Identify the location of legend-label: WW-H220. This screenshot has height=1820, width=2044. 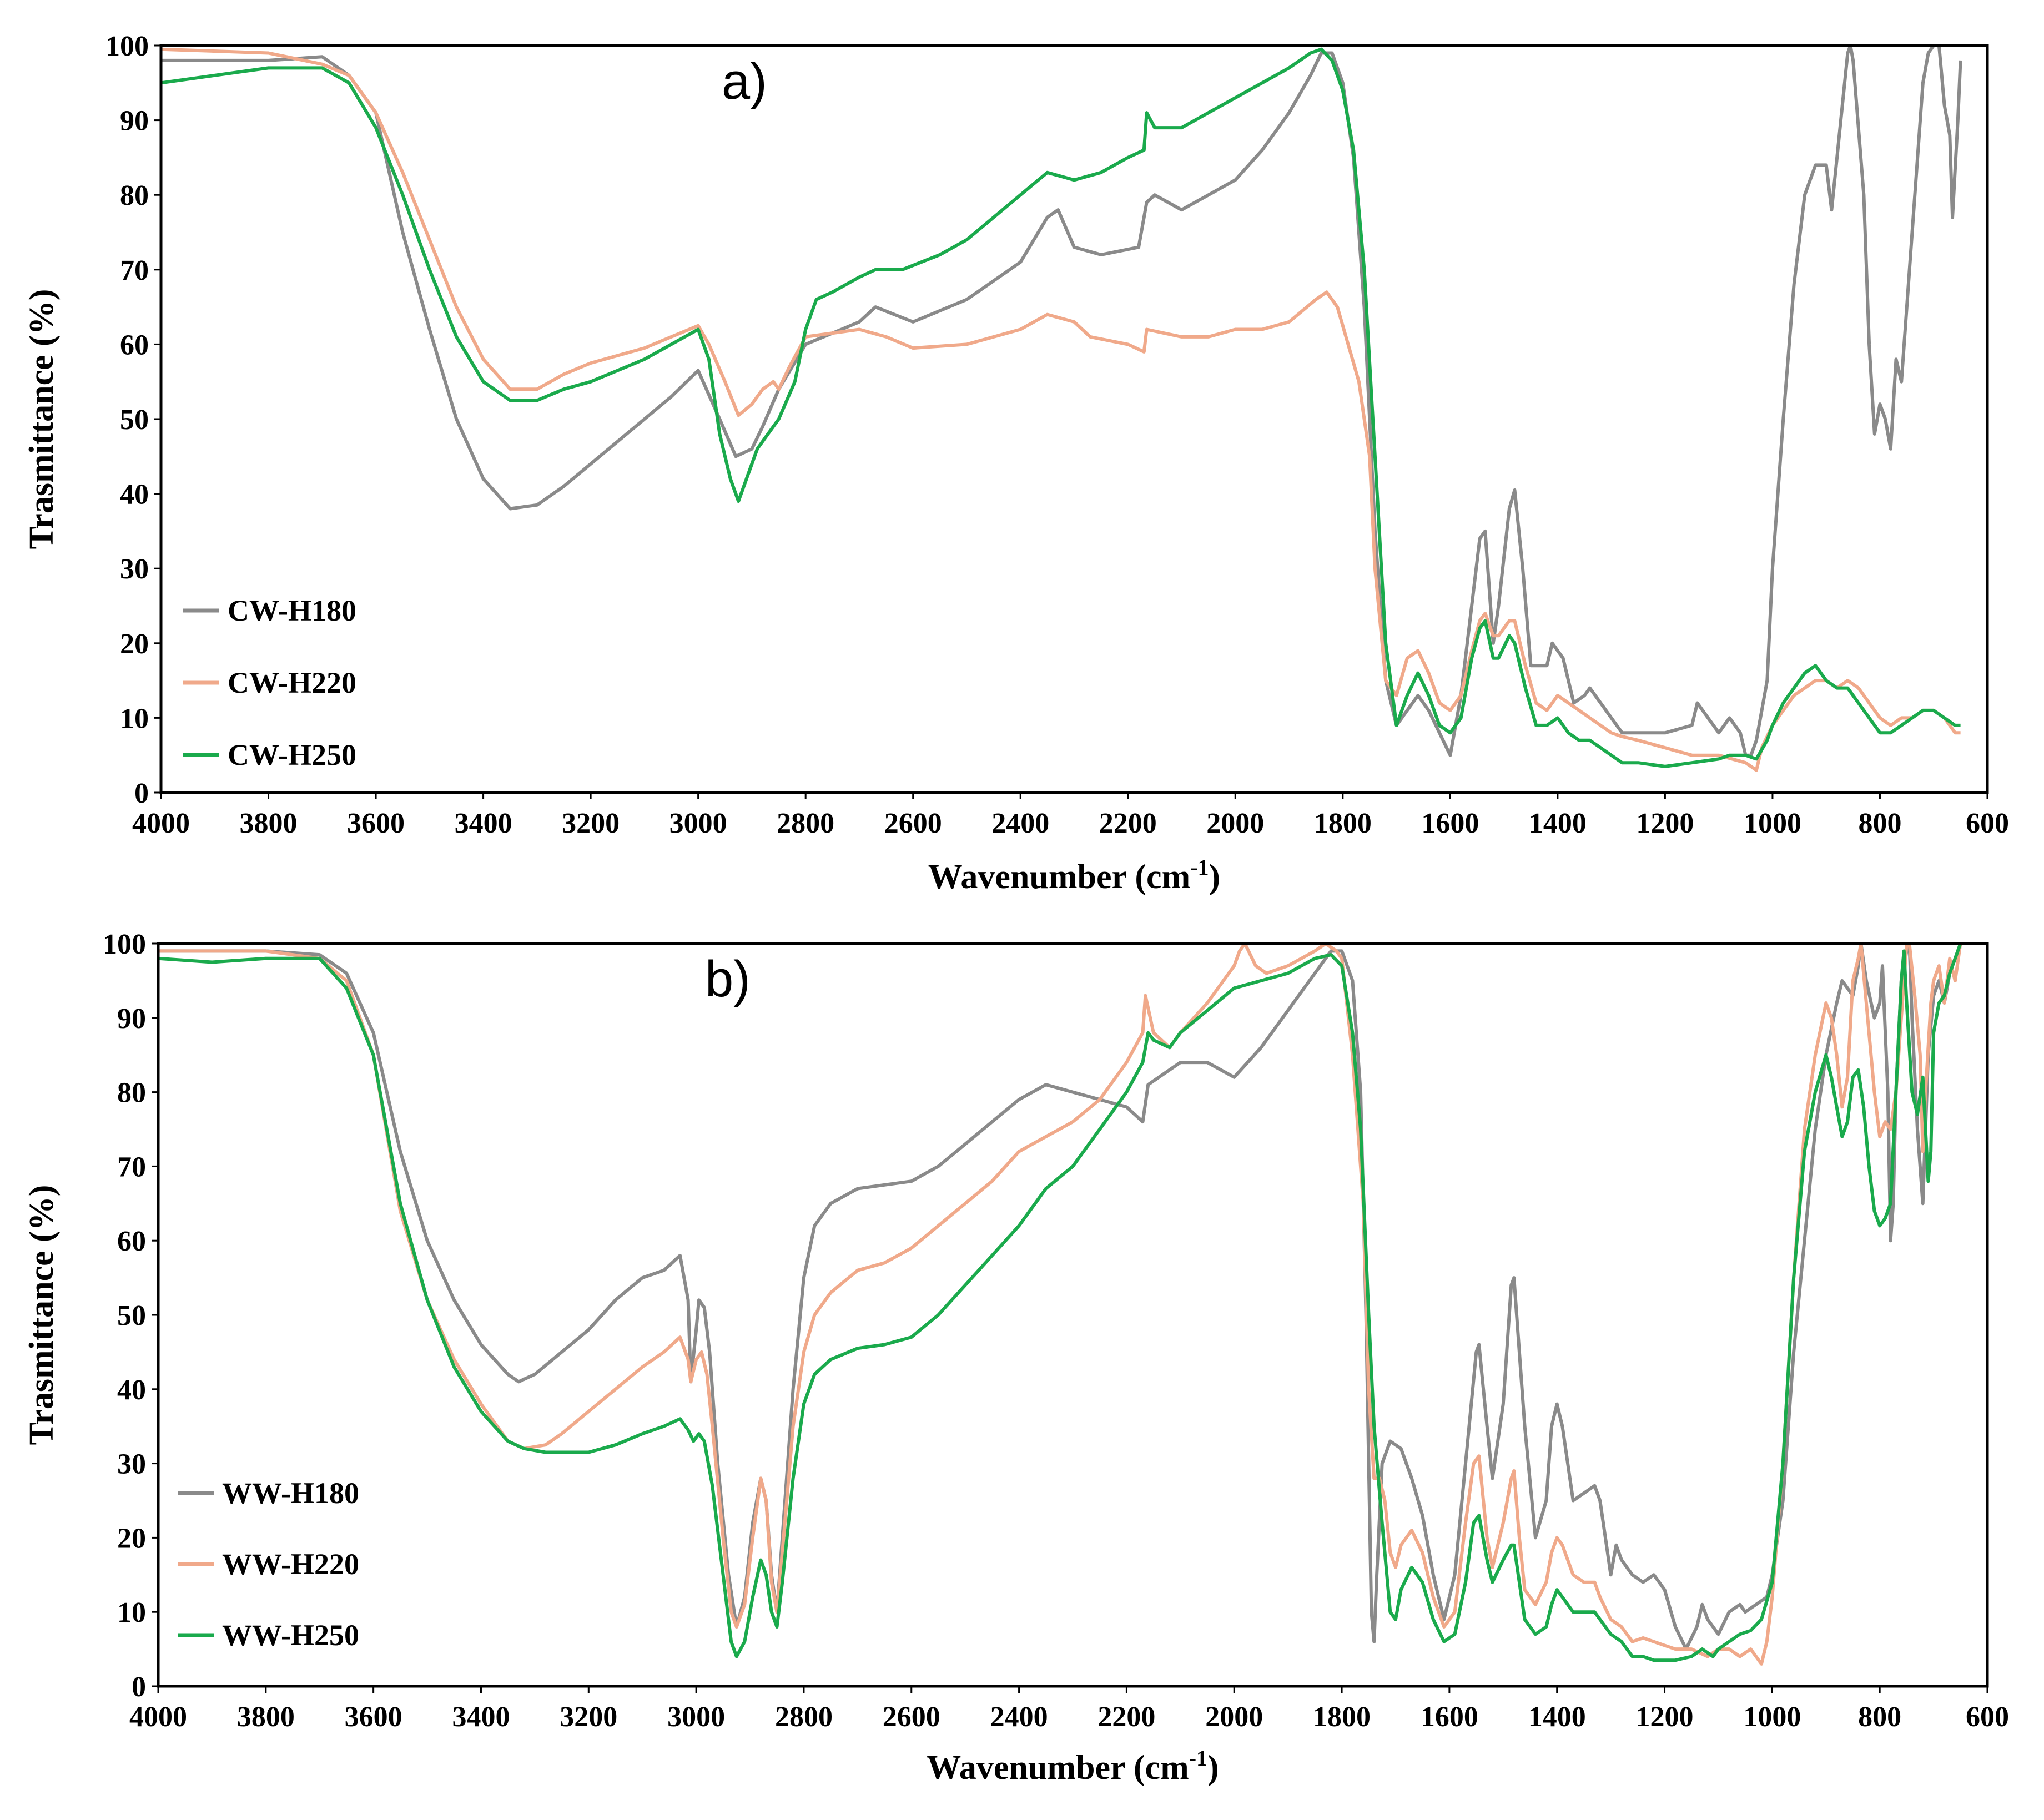
(290, 1564).